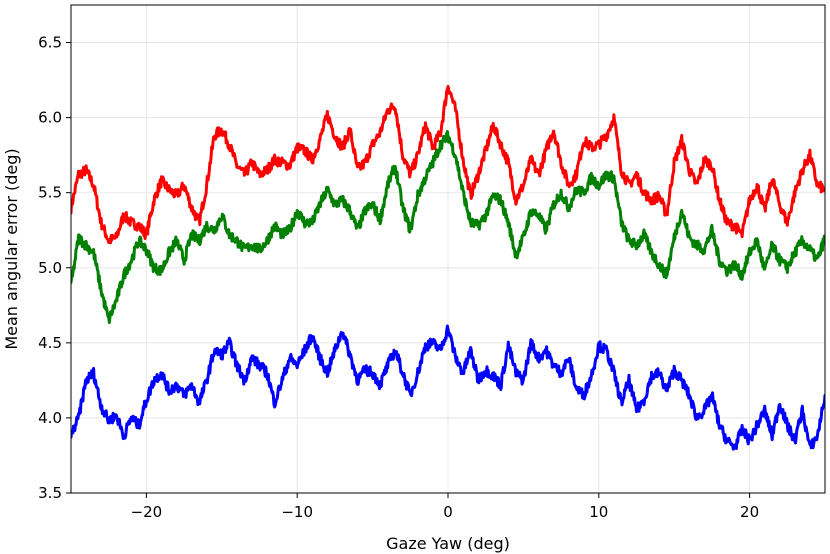  What do you see at coordinates (50, 43) in the screenshot?
I see `y-tick-label: 6.5` at bounding box center [50, 43].